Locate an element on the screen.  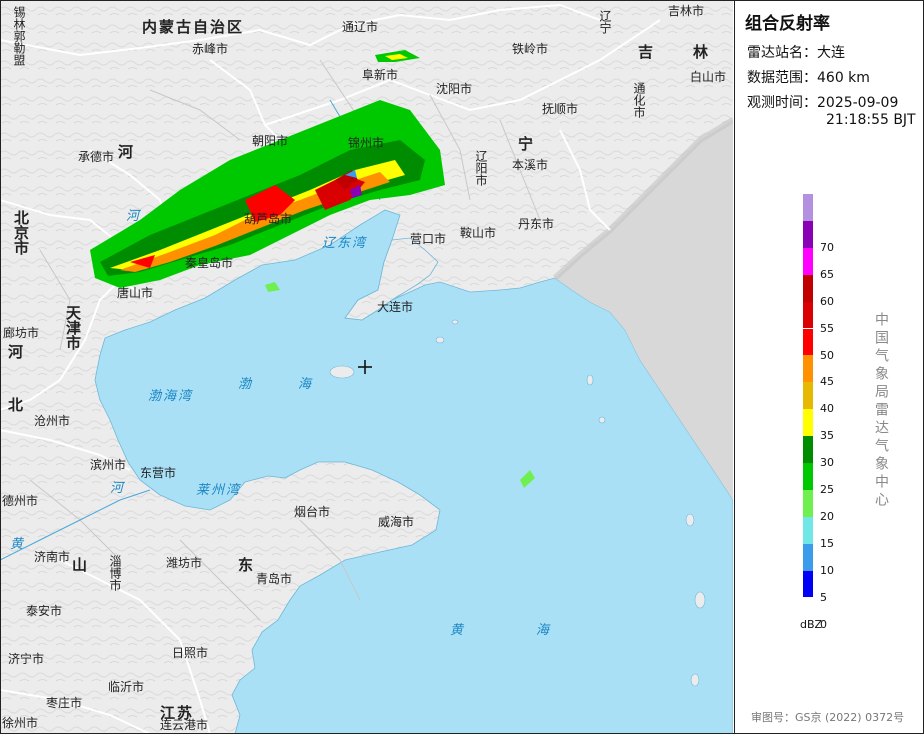
legend-label: 0 is located at coordinates (823, 624).